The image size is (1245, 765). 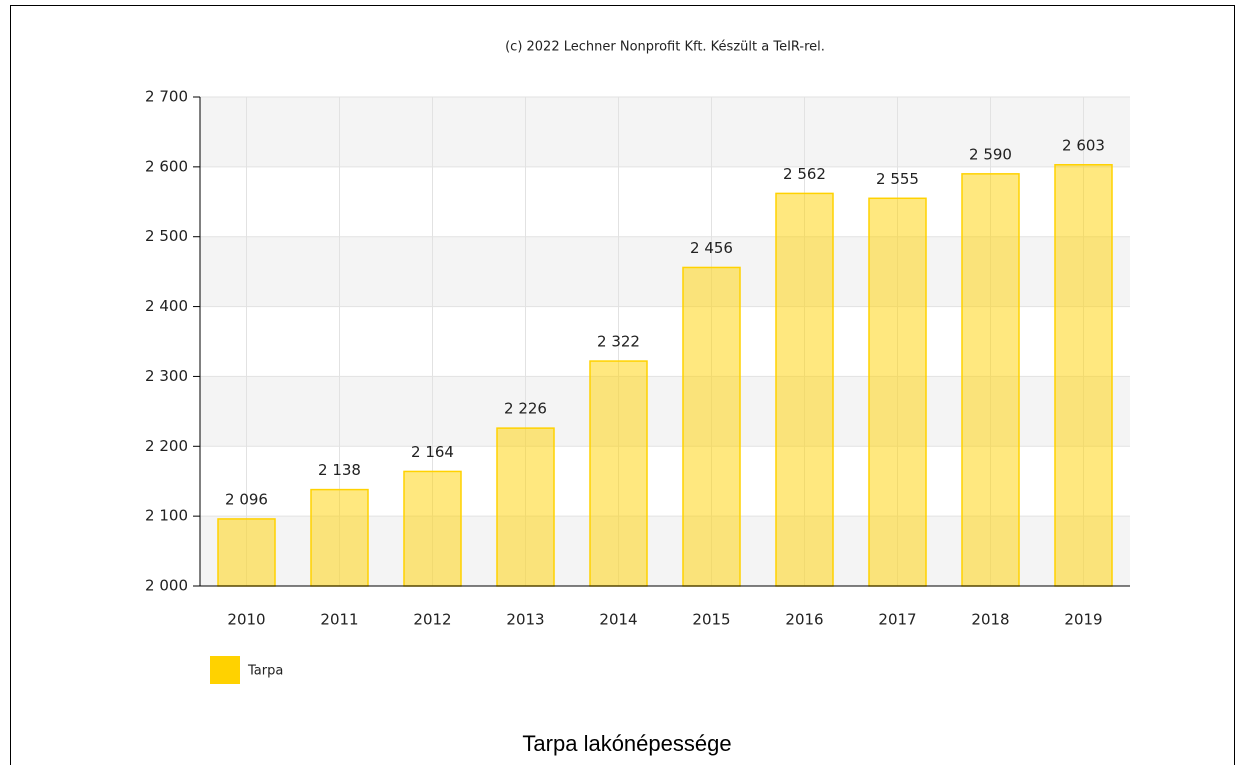 I want to click on x-tick-label: 2017, so click(x=897, y=620).